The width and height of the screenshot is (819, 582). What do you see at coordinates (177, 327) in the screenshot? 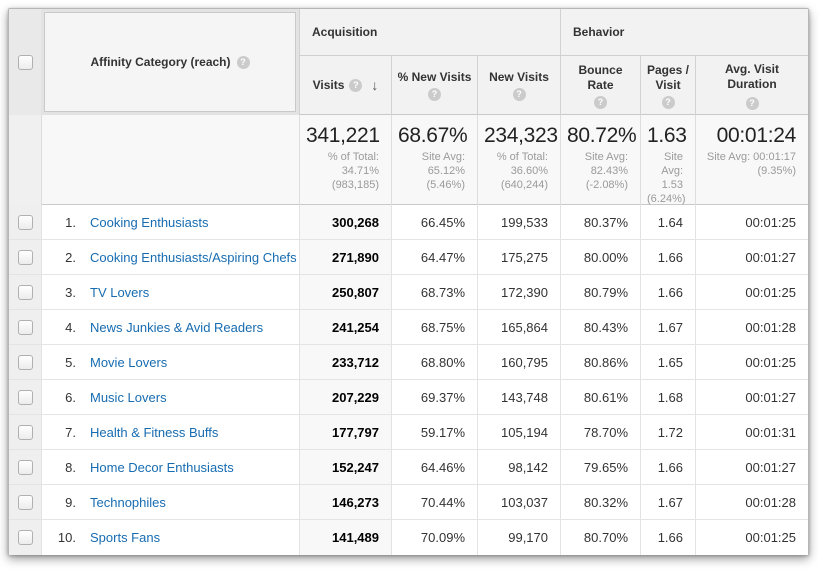
I see `affinity-category-link: News Junkies & Avid Readers` at bounding box center [177, 327].